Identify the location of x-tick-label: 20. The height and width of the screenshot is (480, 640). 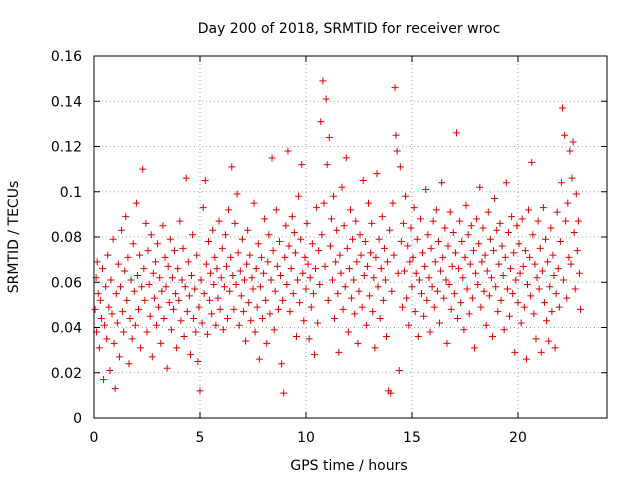
(518, 438).